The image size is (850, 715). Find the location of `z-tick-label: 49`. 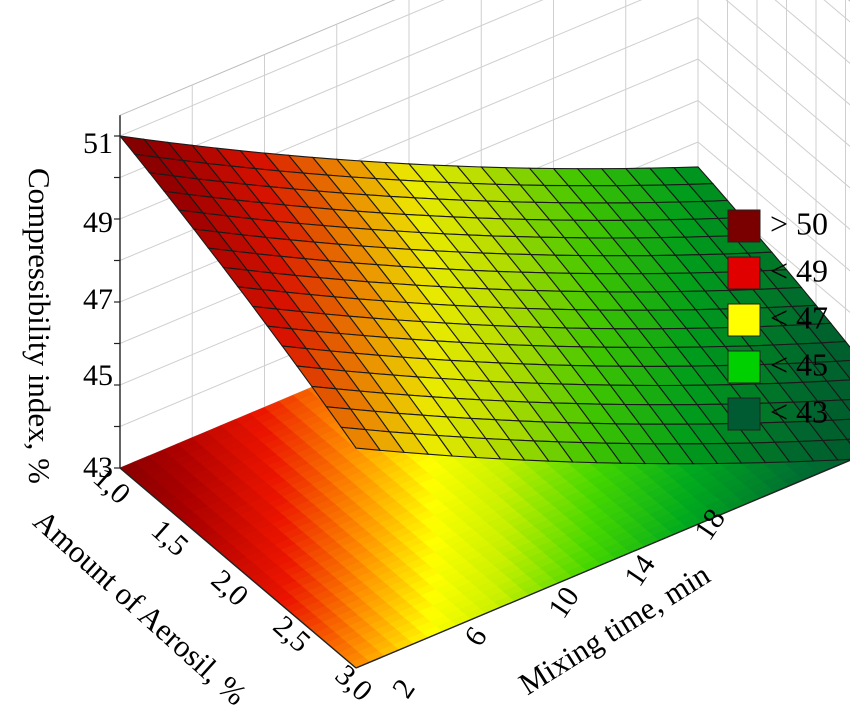

z-tick-label: 49 is located at coordinates (98, 222).